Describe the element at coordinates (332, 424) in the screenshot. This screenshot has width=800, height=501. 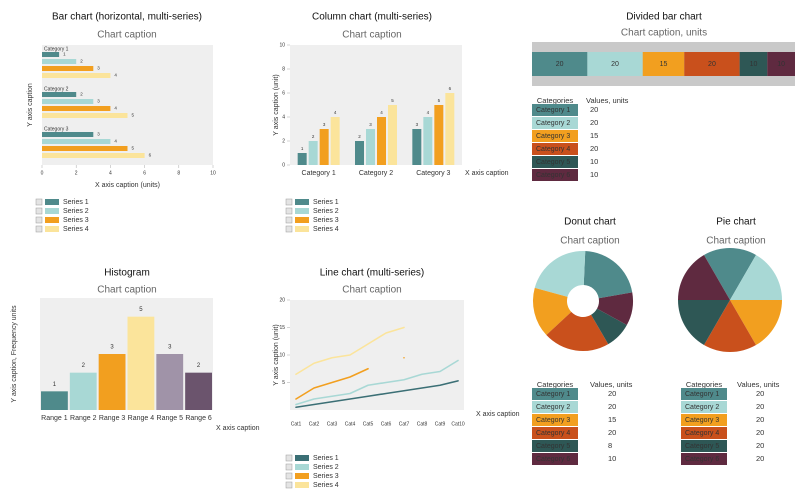
I see `x-tick-label: Cat3` at that location.